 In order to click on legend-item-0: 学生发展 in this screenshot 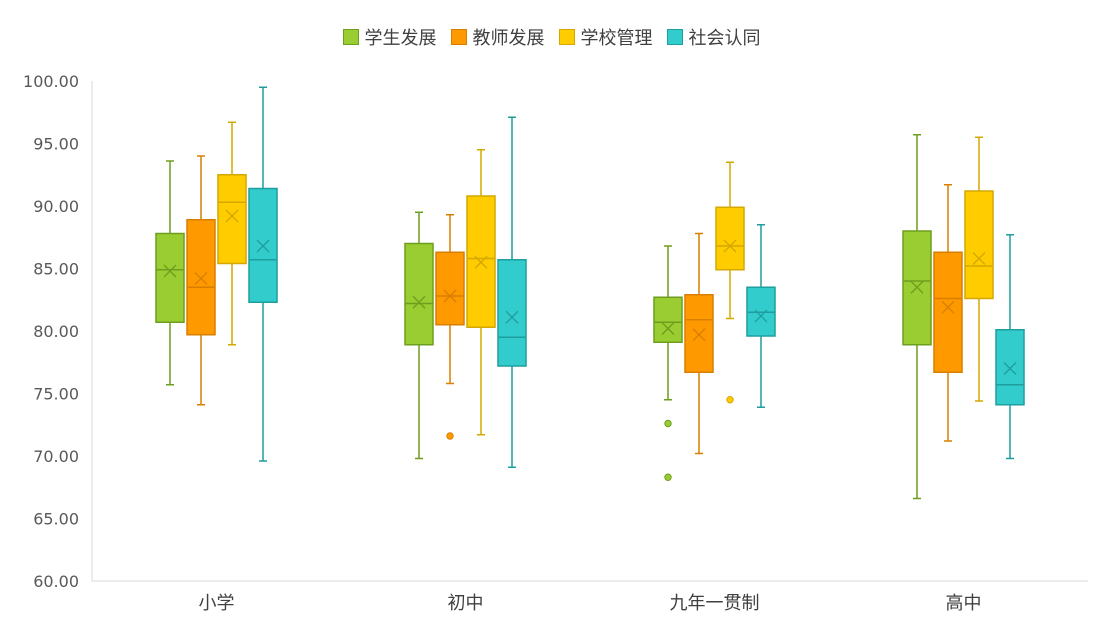, I will do `click(389, 37)`.